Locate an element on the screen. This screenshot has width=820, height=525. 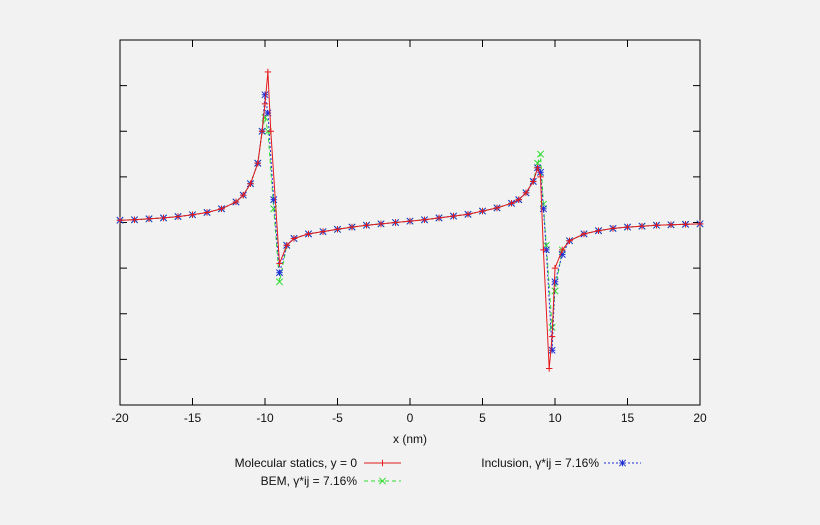
legend-label: Inclusion, γ*ij = 7.16% is located at coordinates (540, 463).